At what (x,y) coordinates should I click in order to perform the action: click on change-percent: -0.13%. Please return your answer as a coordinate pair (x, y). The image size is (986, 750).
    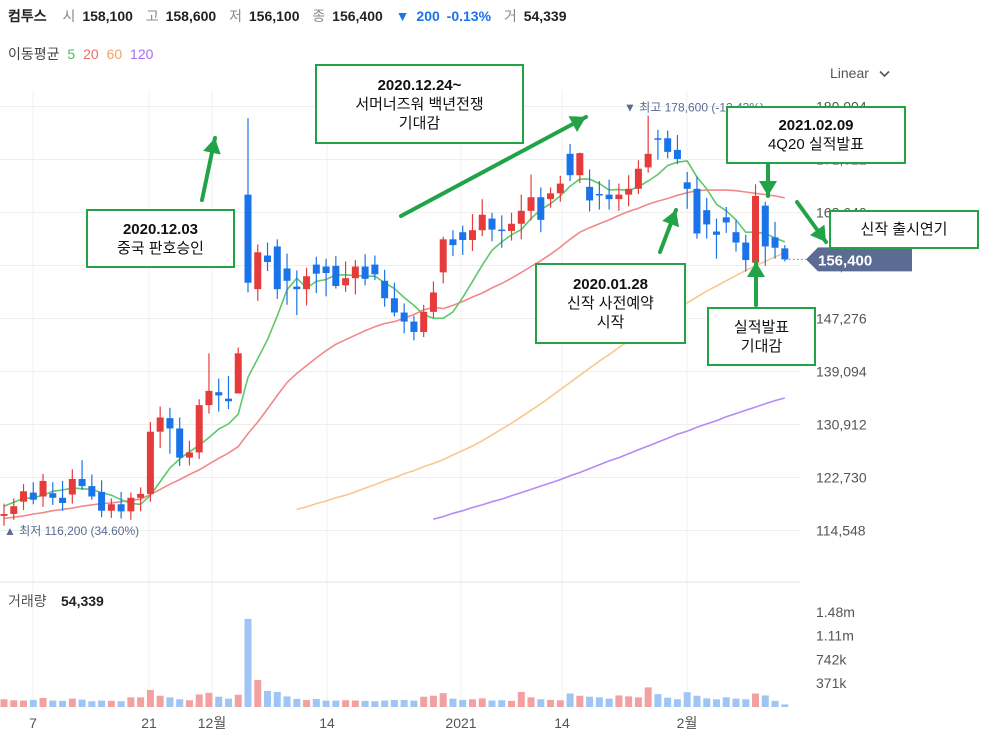
    Looking at the image, I should click on (469, 16).